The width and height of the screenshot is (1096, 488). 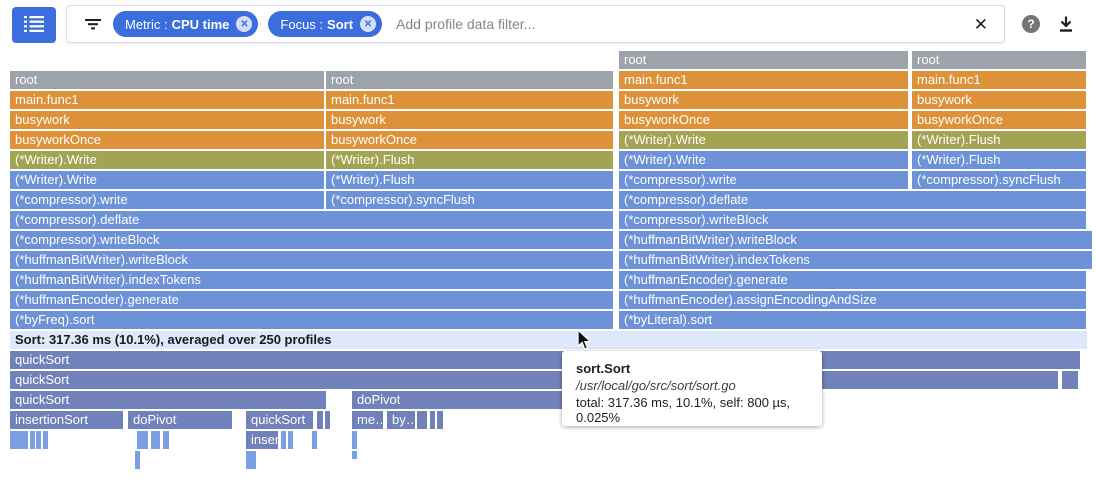 I want to click on tooltip-function-name: sort.Sort, so click(x=603, y=368).